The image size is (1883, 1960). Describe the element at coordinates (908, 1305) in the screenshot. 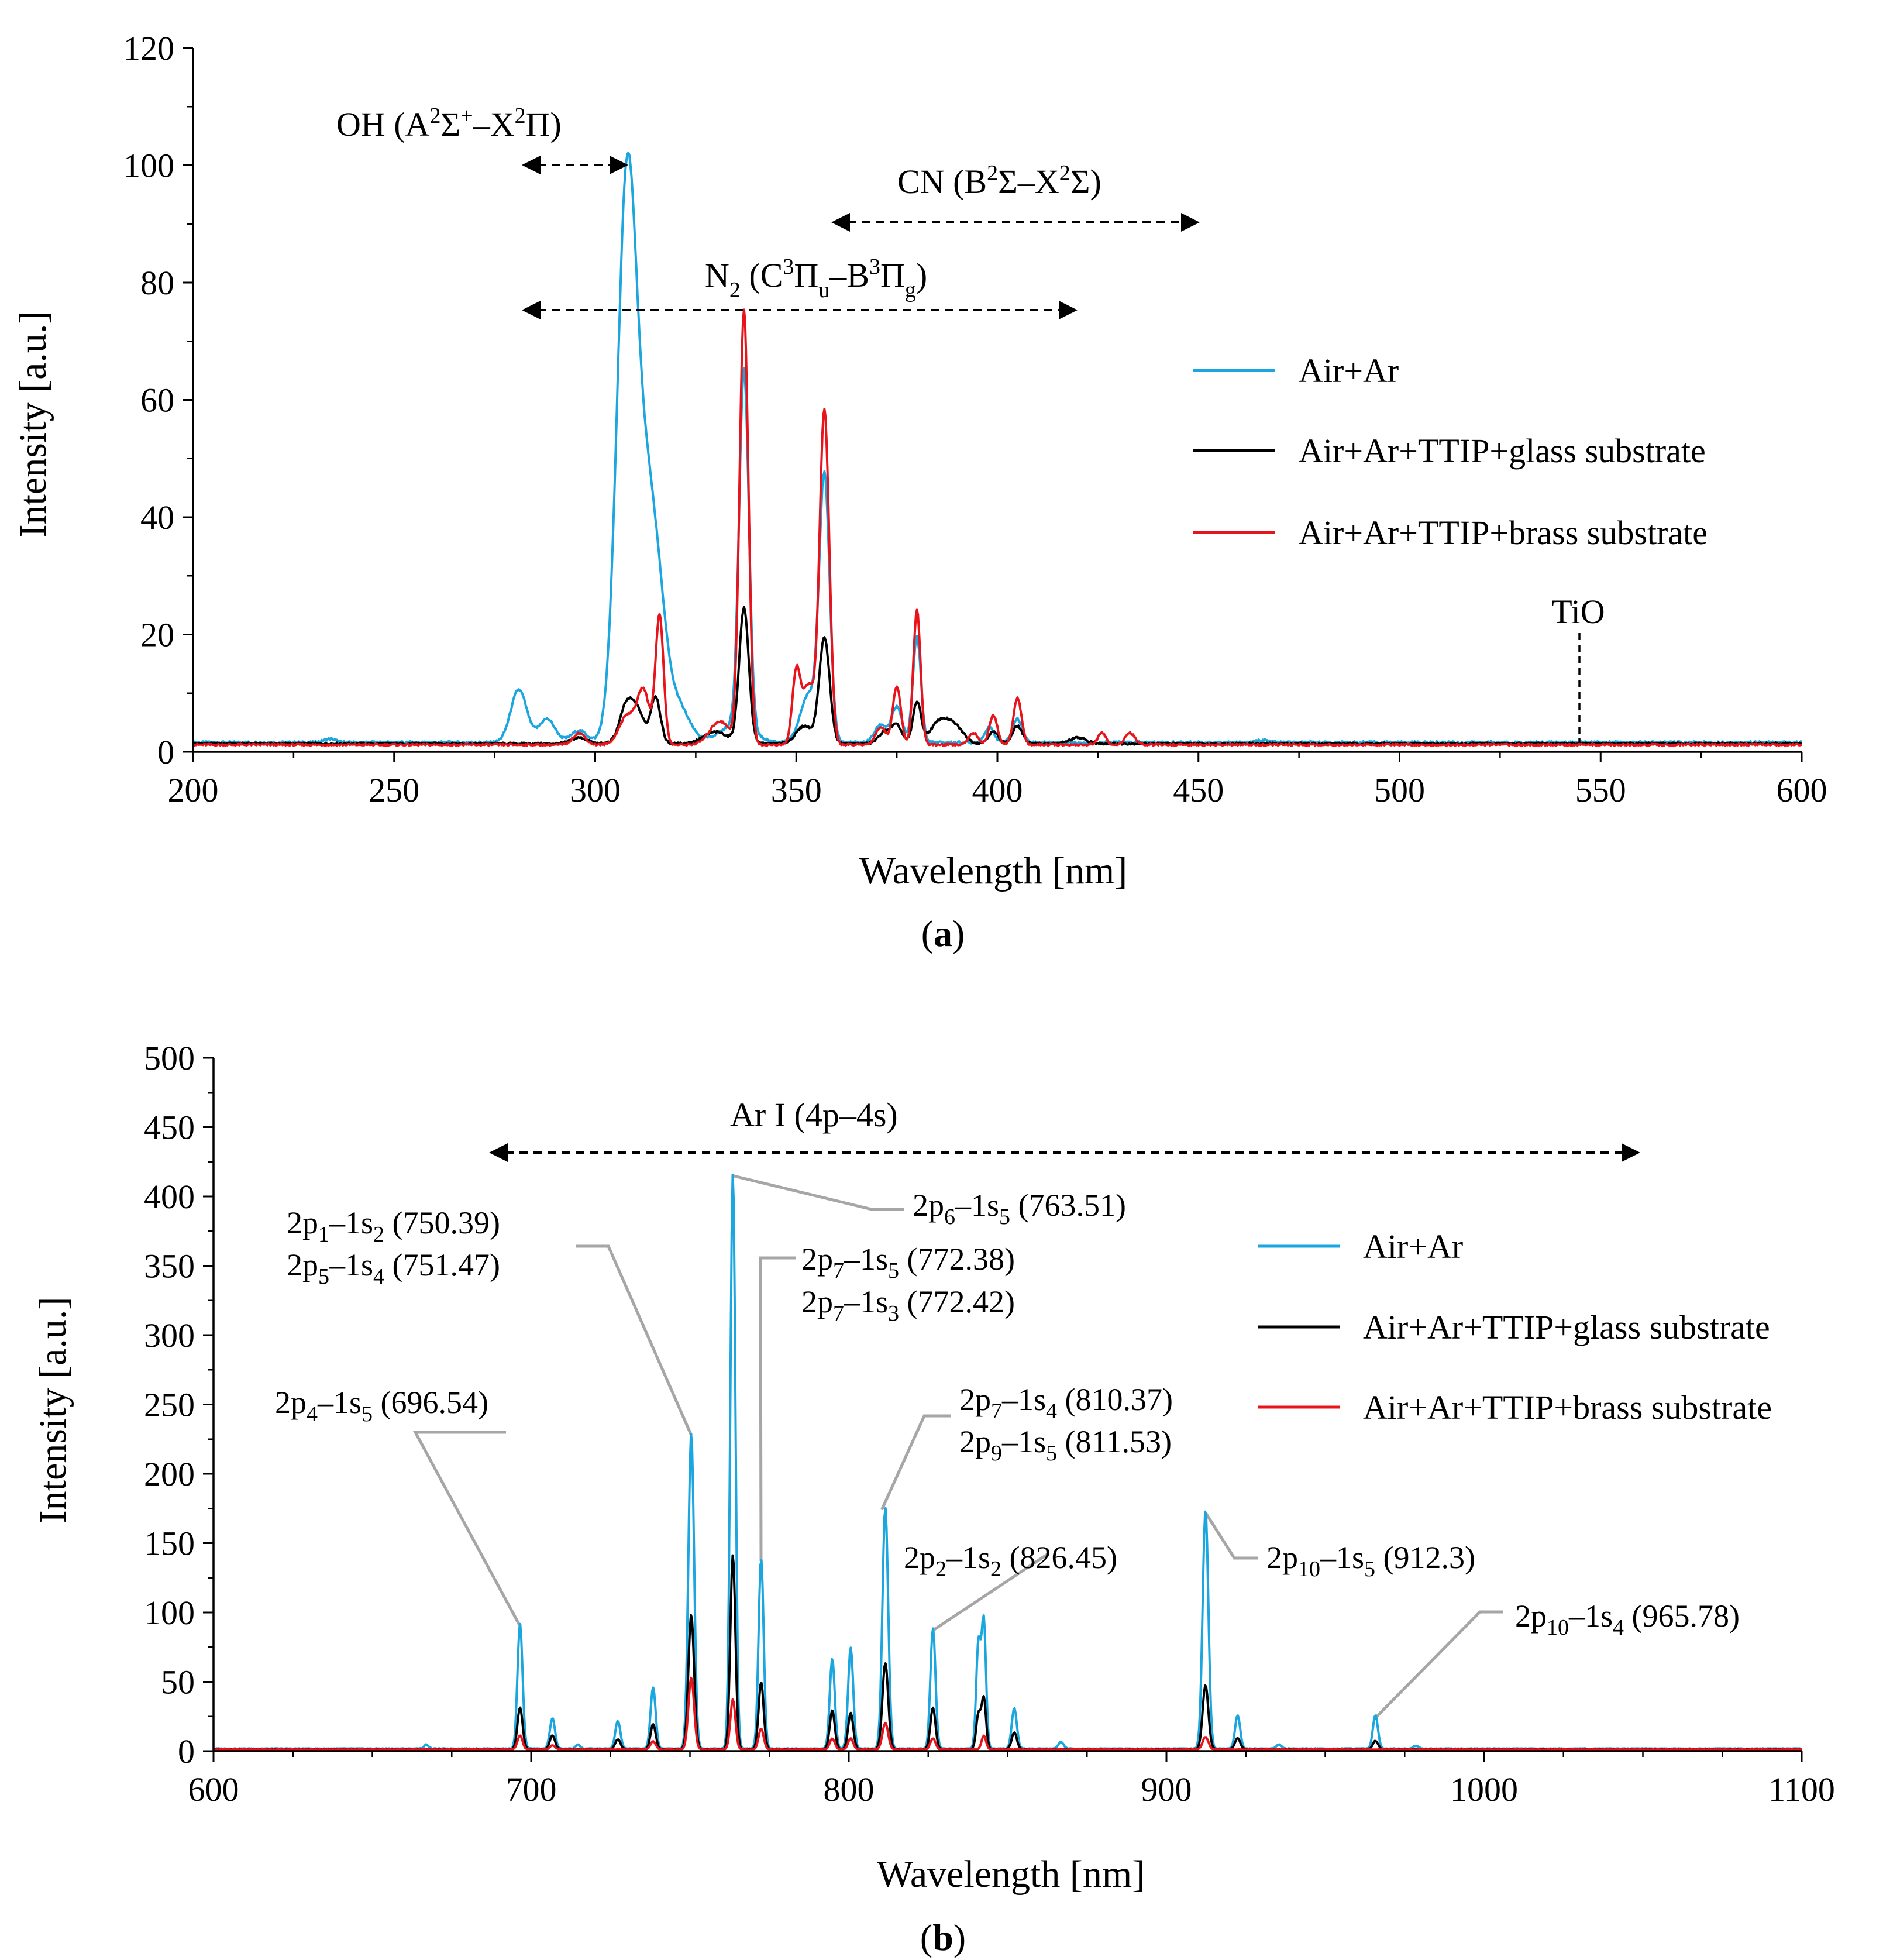

I see `peak-label-772-42: 2p7–1s3 (772.42)` at that location.